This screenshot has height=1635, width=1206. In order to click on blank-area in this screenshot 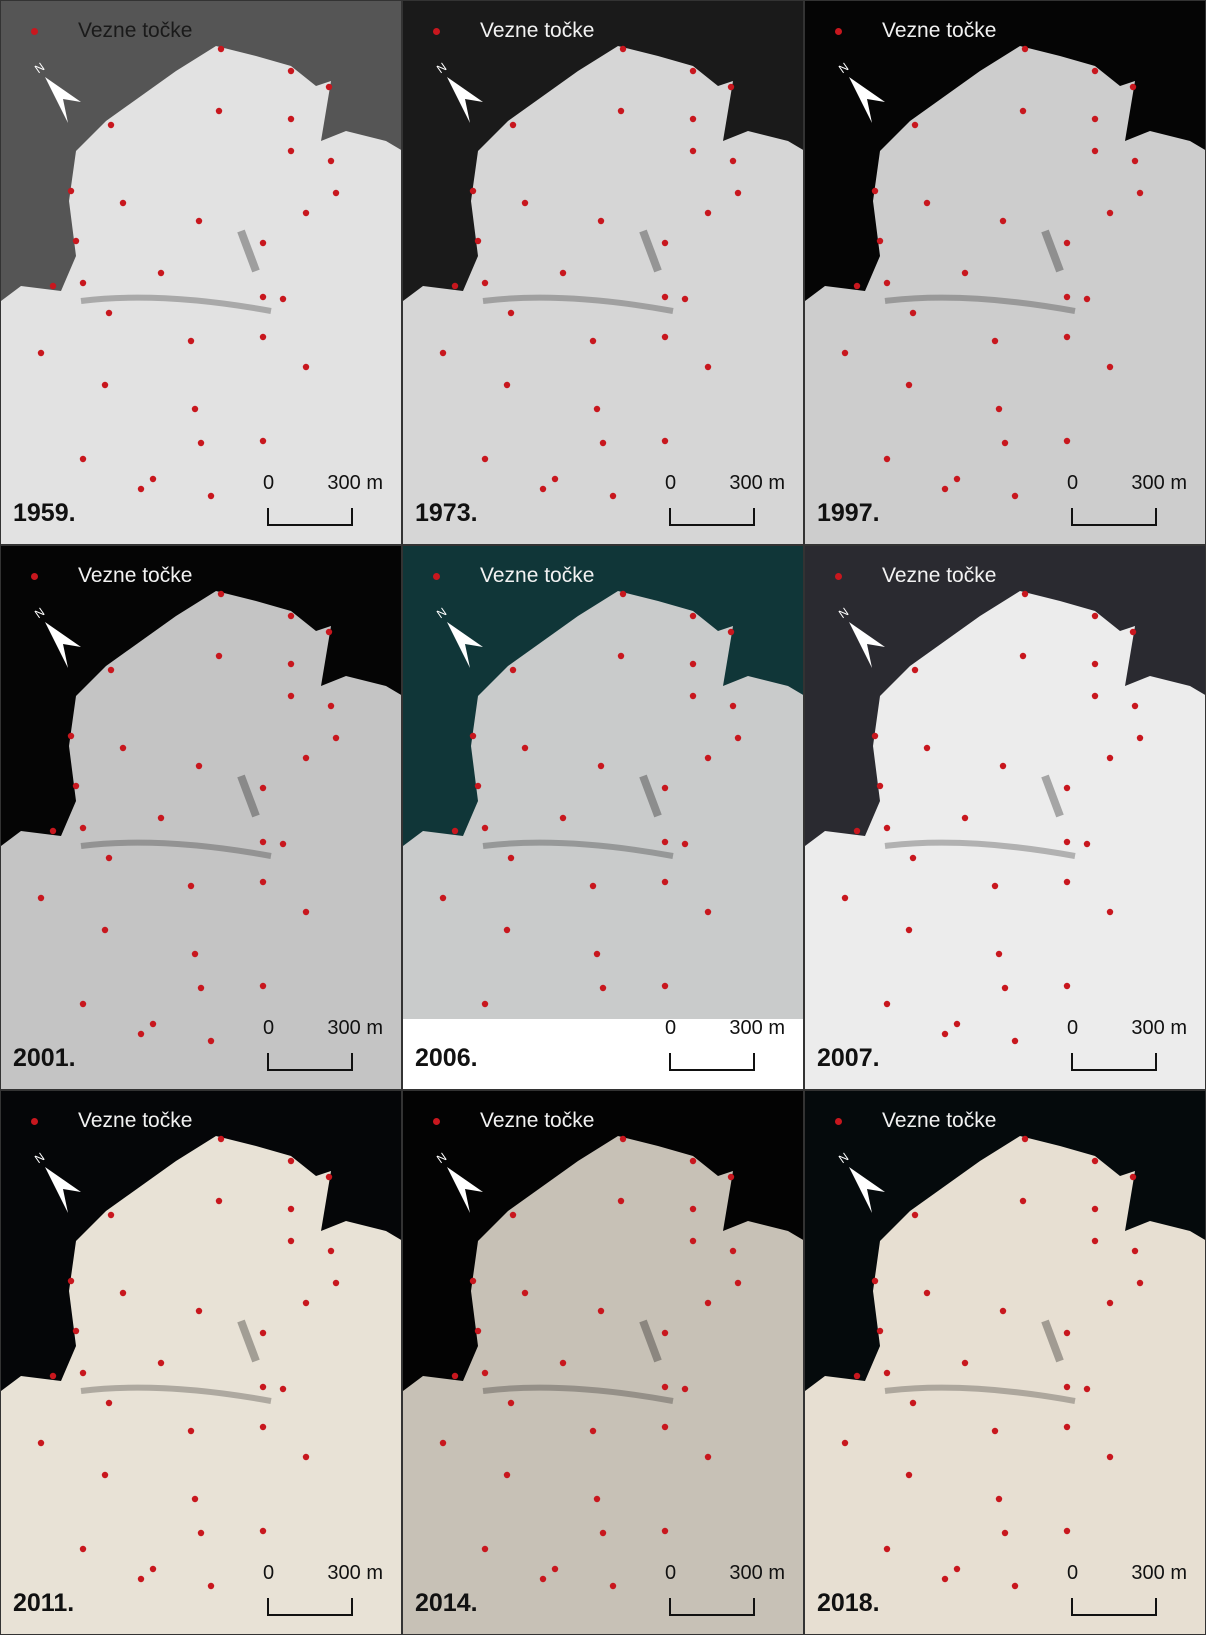, I will do `click(603, 1054)`.